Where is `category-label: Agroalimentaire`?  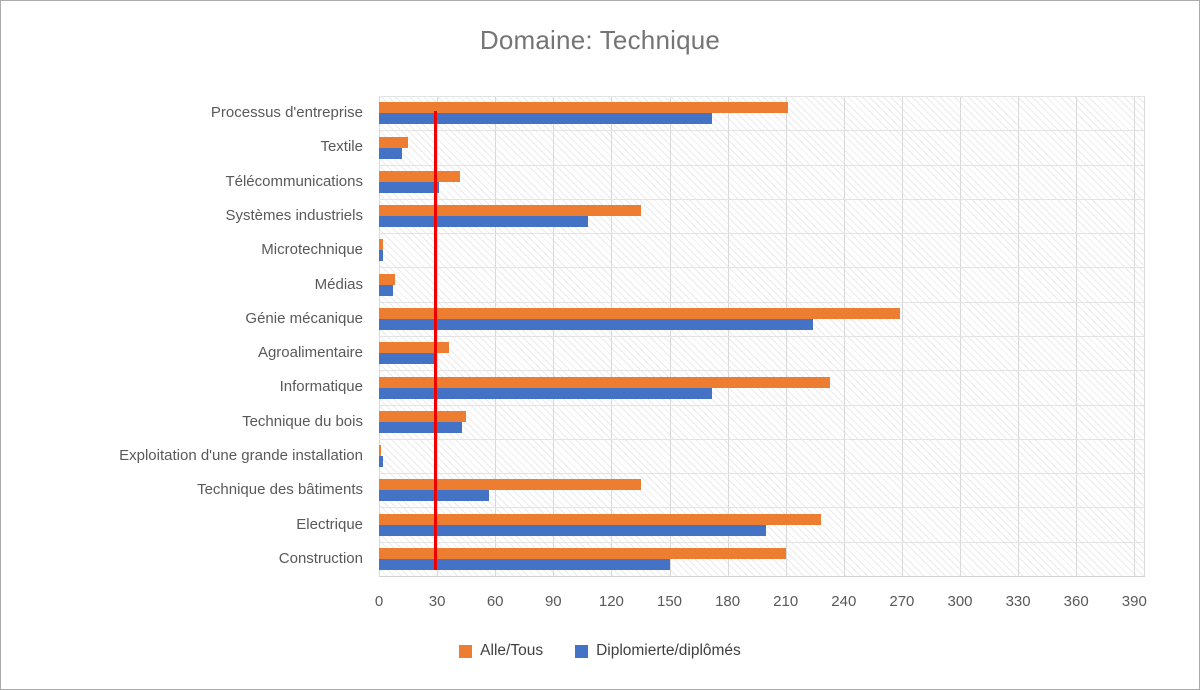 category-label: Agroalimentaire is located at coordinates (310, 353).